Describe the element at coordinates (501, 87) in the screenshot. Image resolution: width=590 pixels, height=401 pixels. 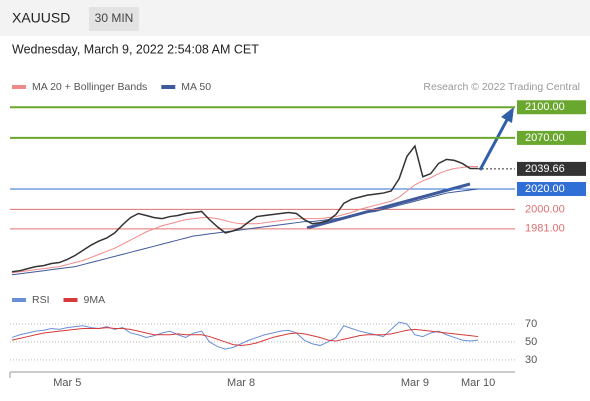
I see `credit: Research © 2022 Trading Central` at that location.